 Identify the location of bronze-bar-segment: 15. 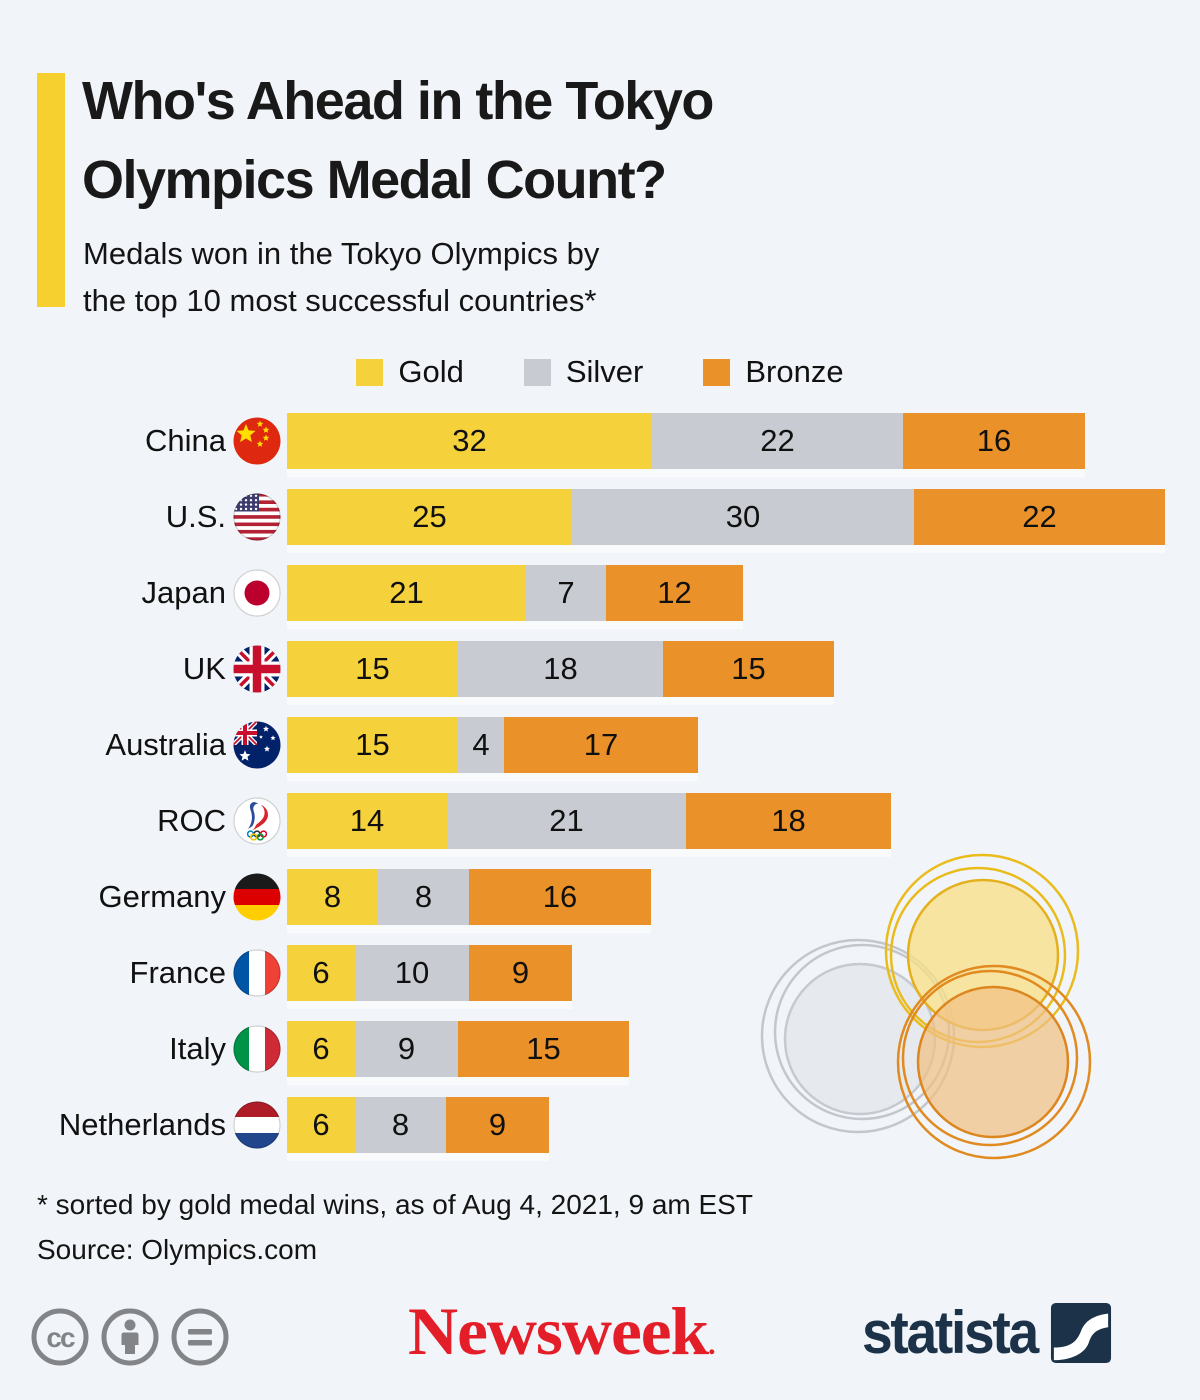
(748, 669).